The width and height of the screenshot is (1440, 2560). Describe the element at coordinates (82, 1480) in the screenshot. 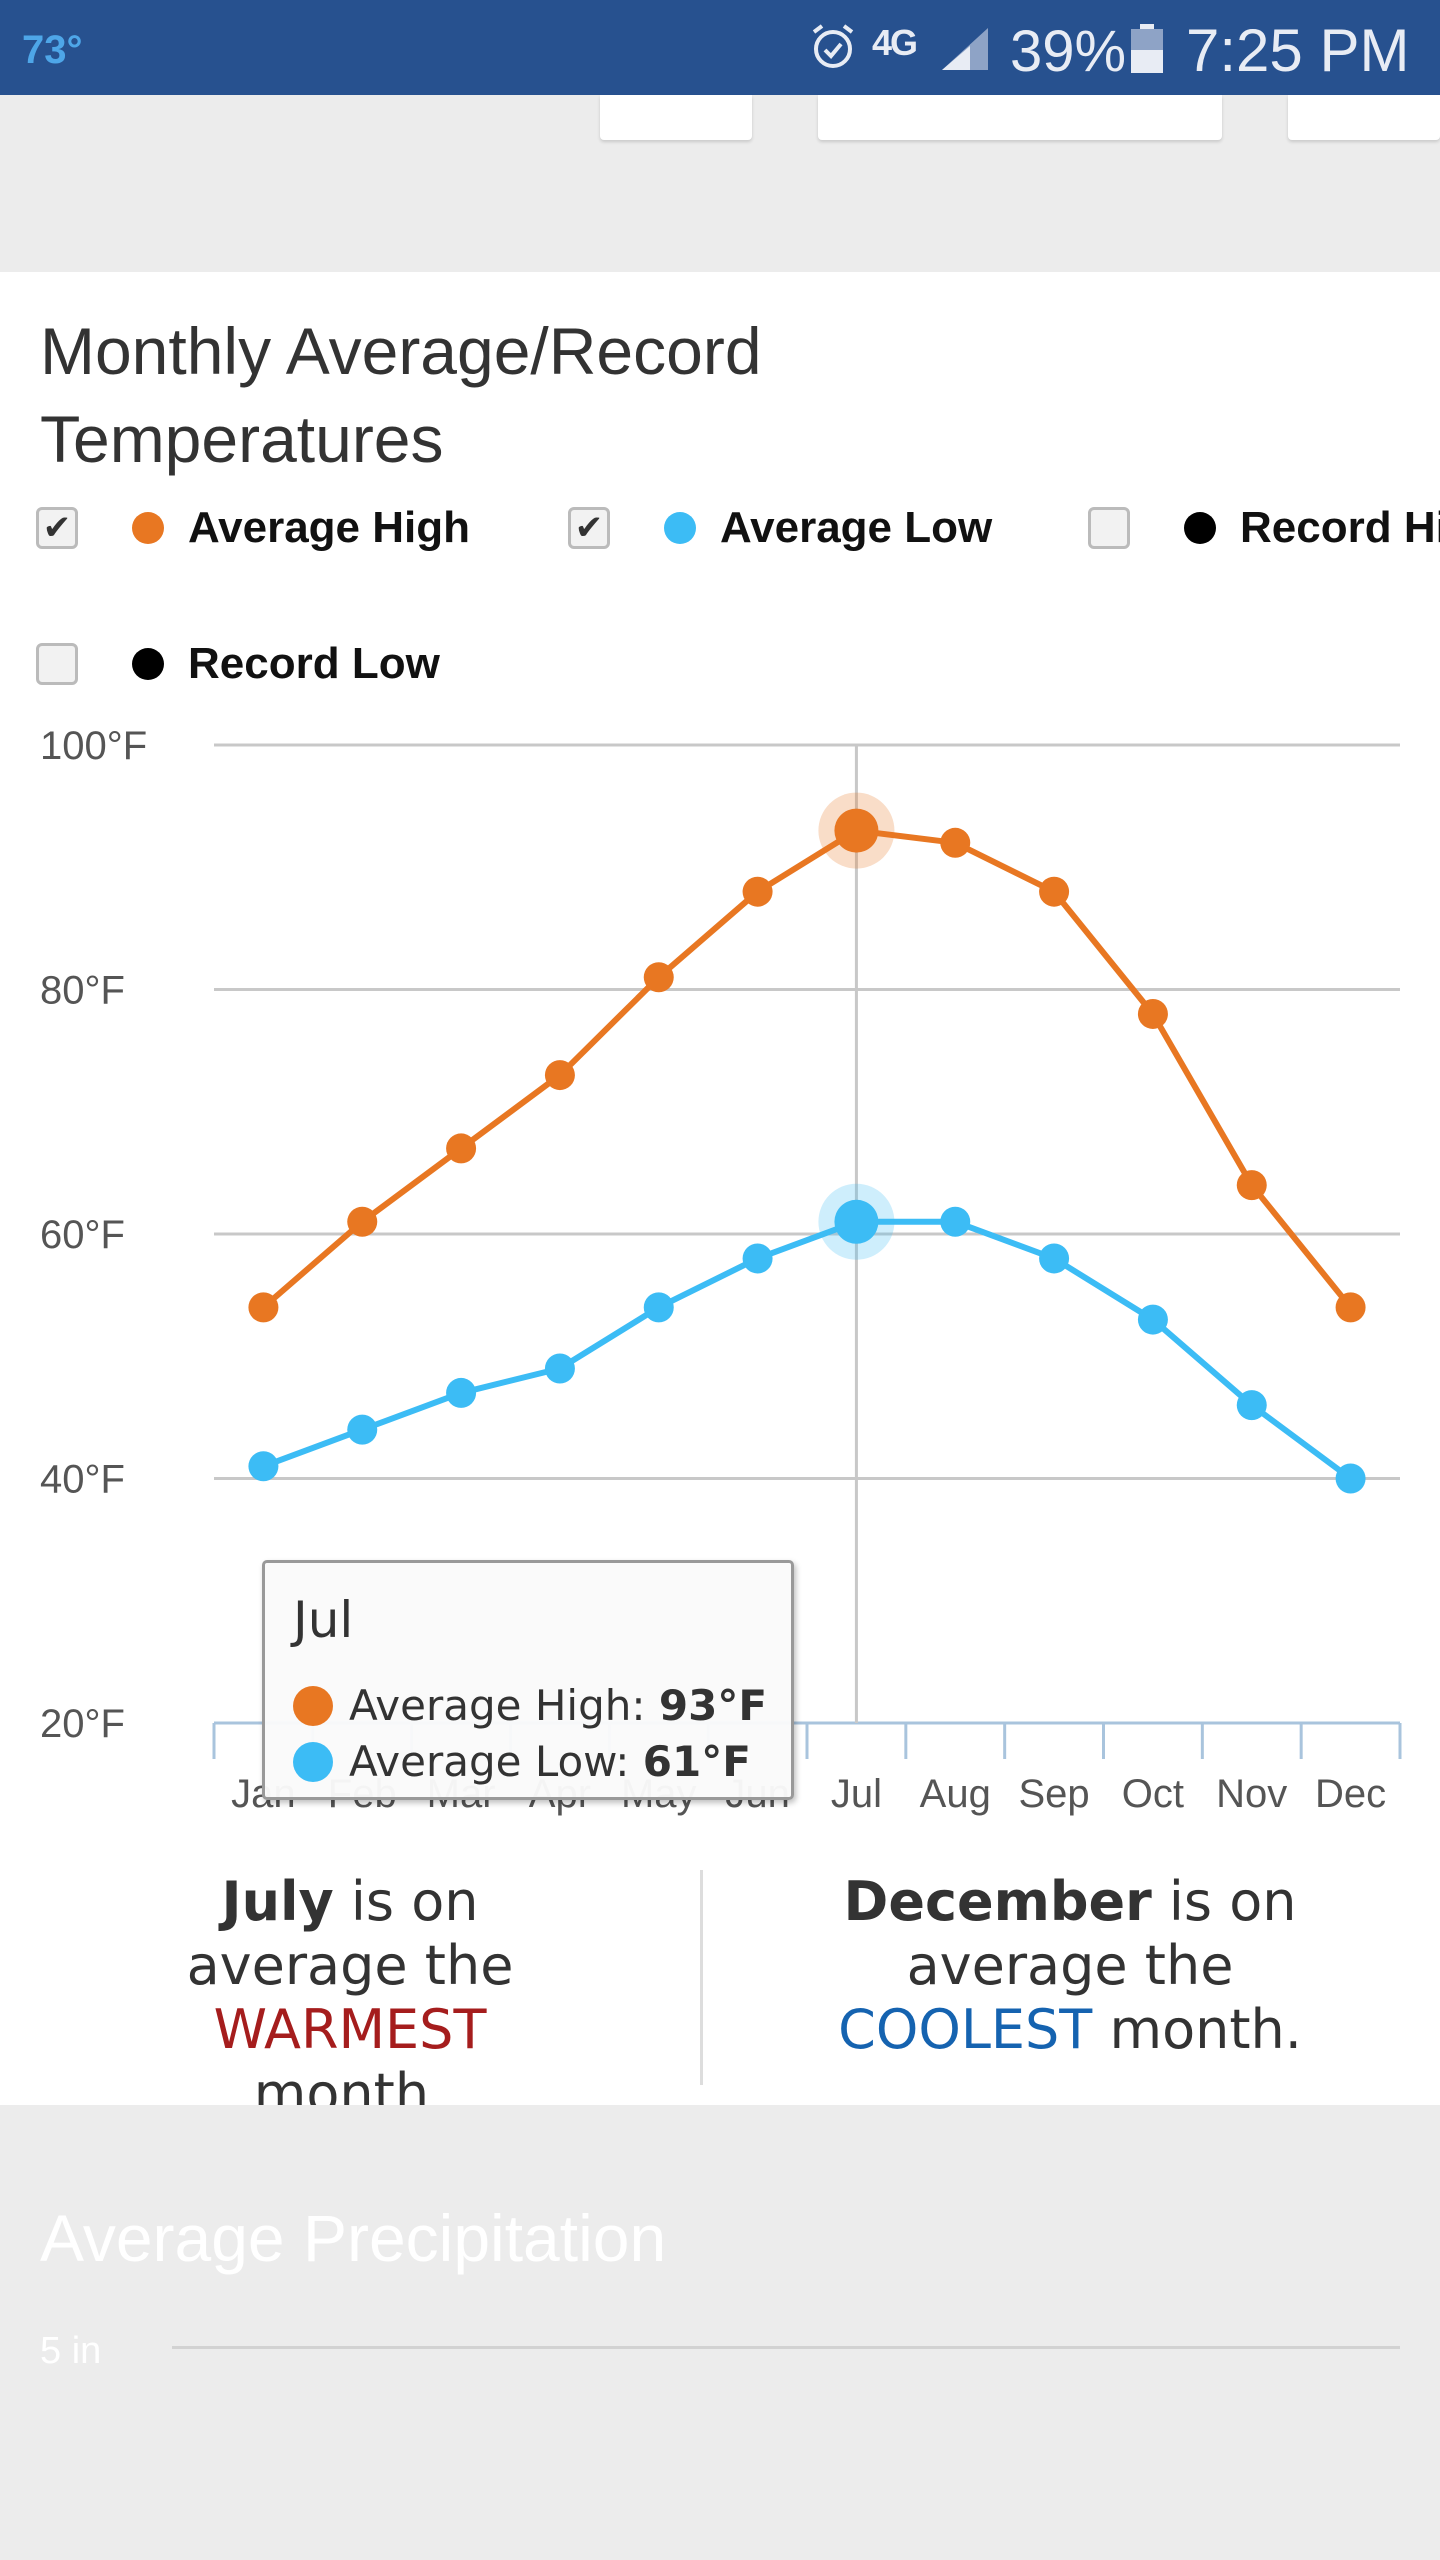

I see `y-tick-label: 40°F` at that location.